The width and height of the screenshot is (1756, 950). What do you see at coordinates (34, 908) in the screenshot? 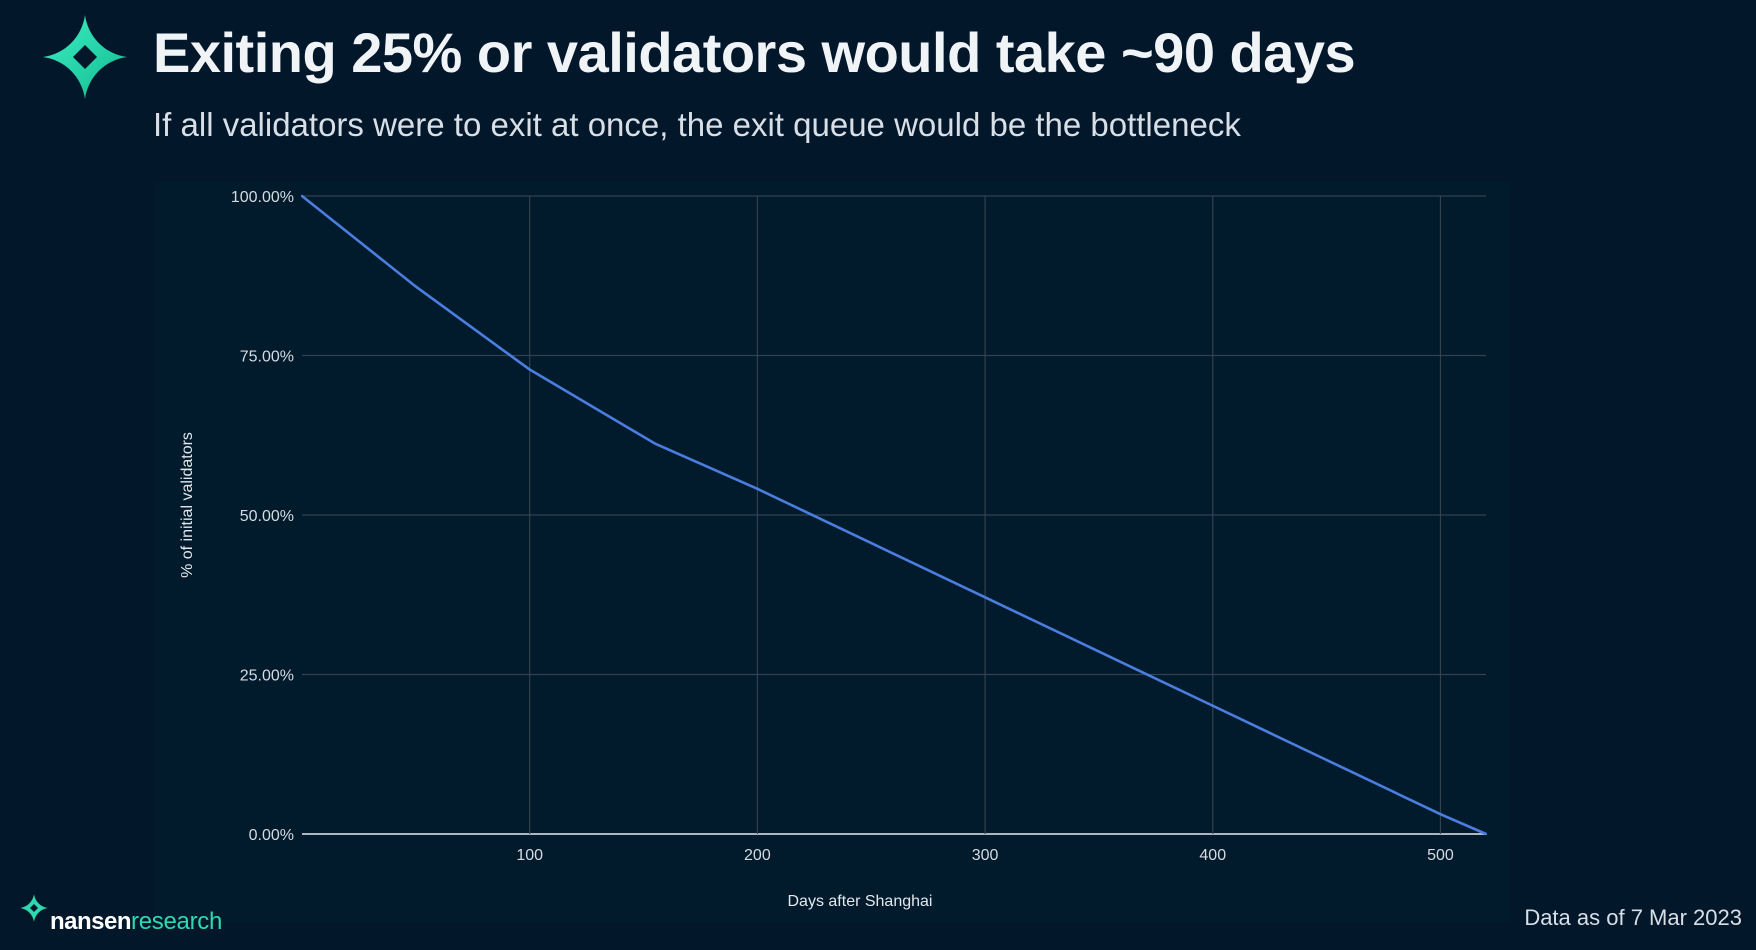
I see `nansen-star-icon` at bounding box center [34, 908].